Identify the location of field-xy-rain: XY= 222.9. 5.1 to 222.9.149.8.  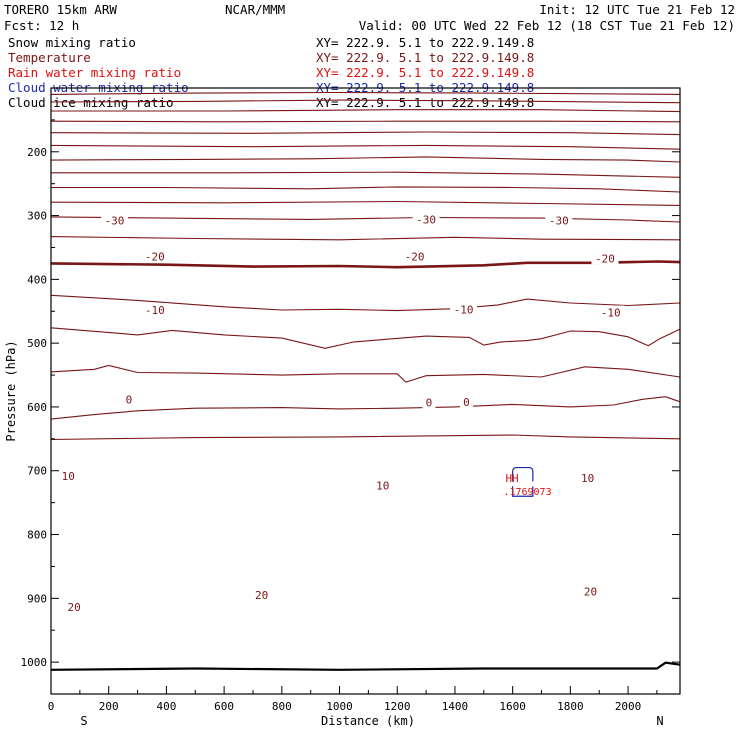
(425, 72).